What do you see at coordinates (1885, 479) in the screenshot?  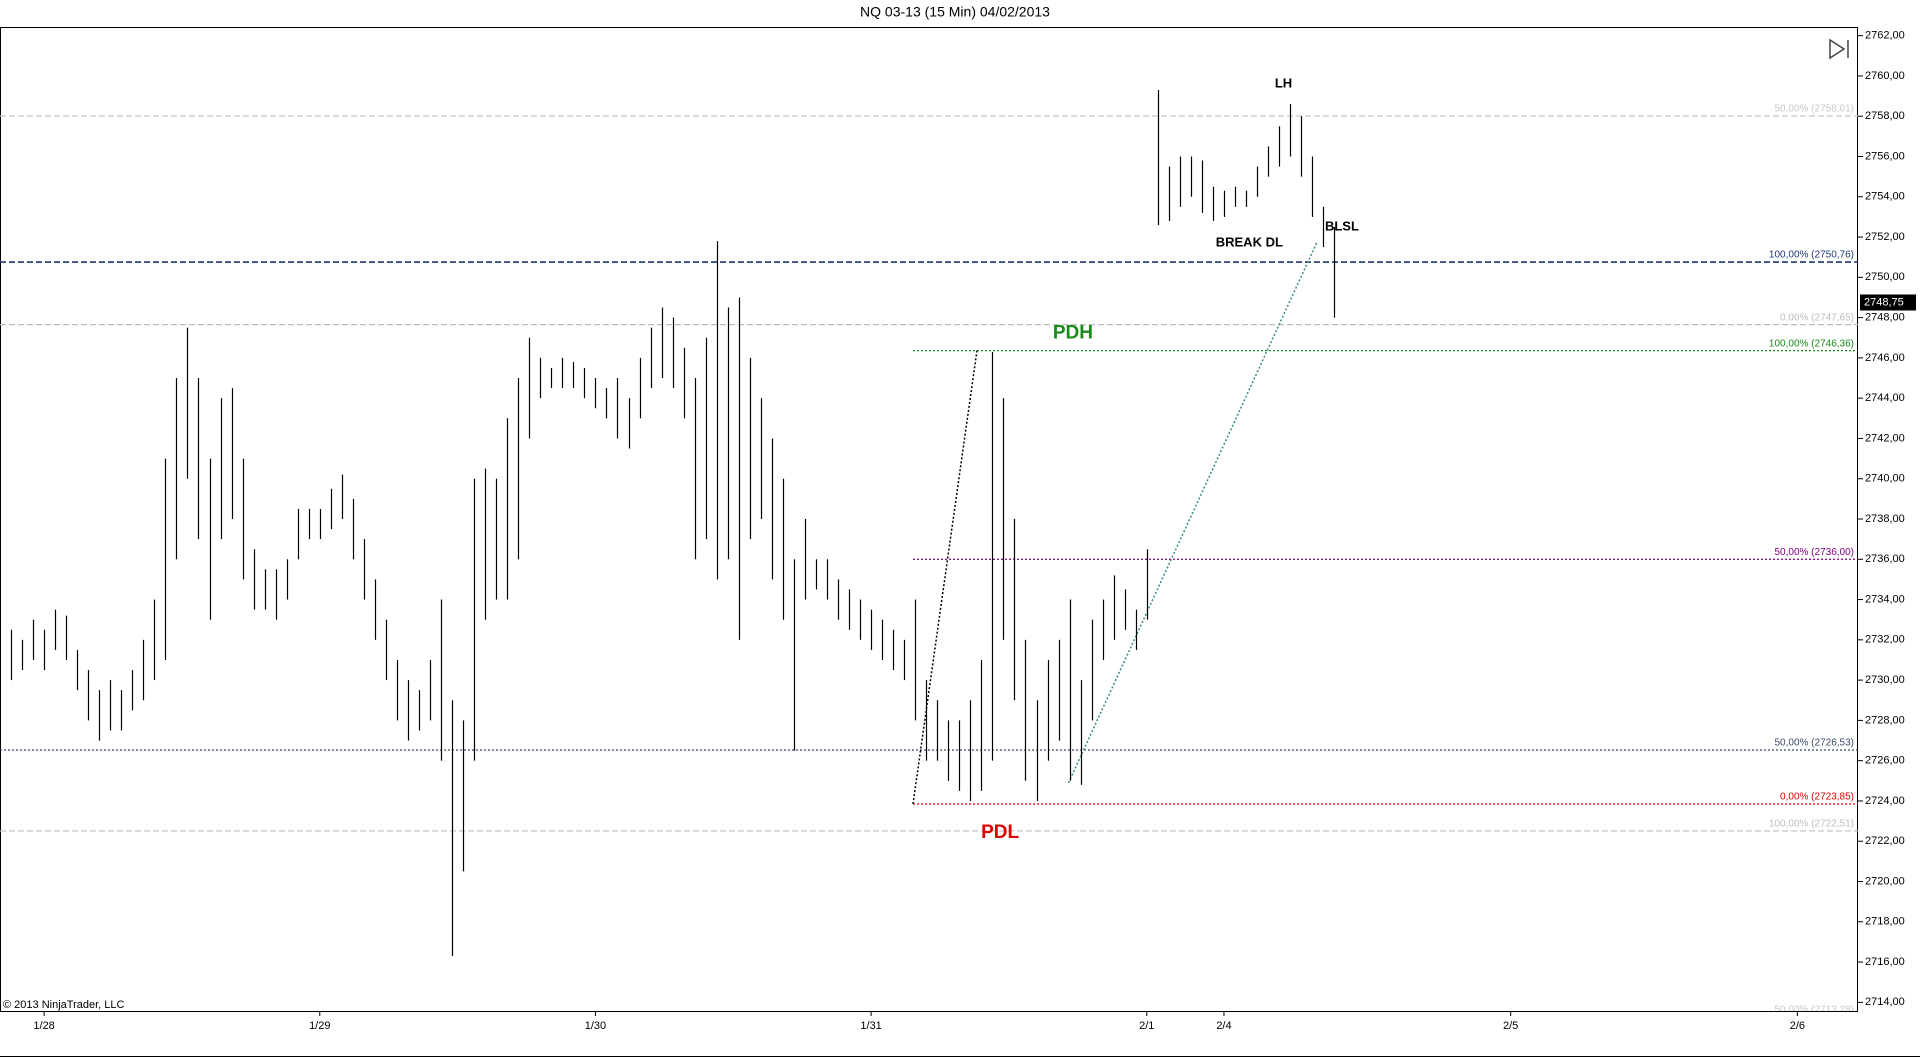 I see `y-tick-label: 2740,00` at bounding box center [1885, 479].